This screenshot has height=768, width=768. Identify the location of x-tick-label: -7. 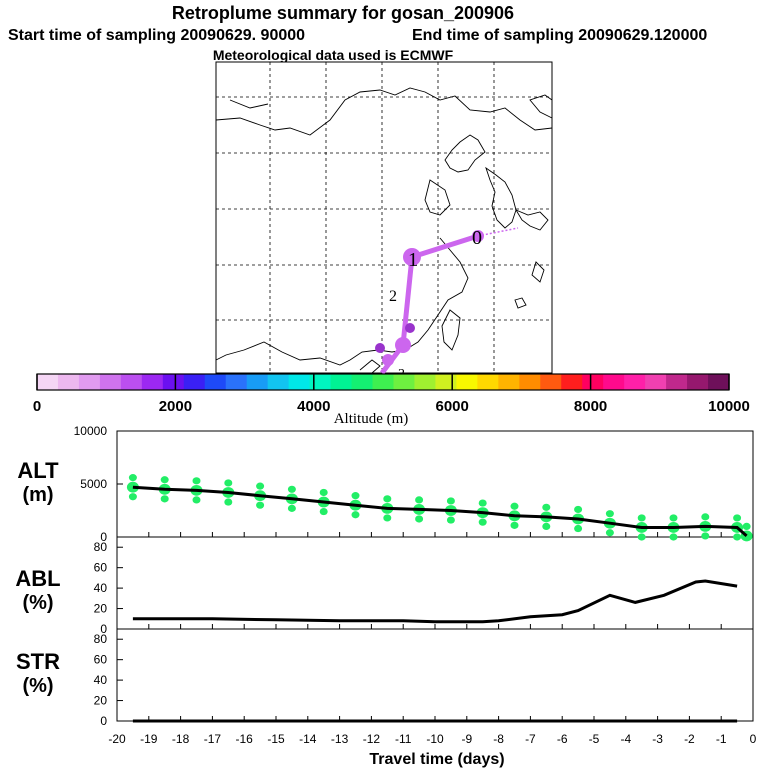
(530, 739).